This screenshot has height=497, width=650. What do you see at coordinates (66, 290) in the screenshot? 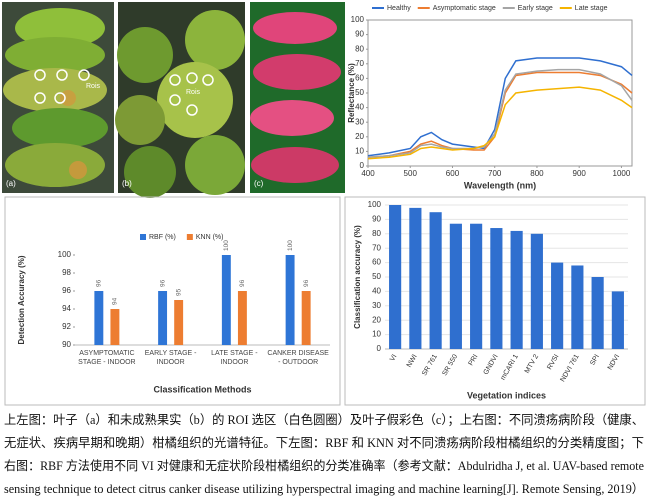
I see `y-tick-label: 96` at bounding box center [66, 290].